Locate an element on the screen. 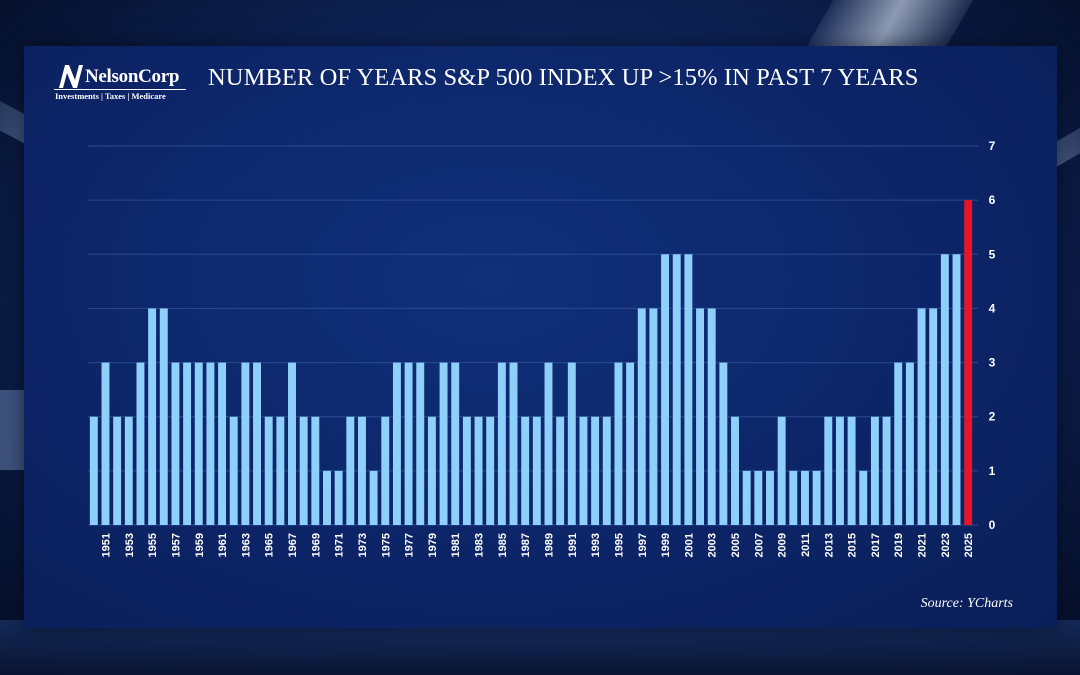 The height and width of the screenshot is (675, 1080). x-tick-label: 1953 is located at coordinates (130, 545).